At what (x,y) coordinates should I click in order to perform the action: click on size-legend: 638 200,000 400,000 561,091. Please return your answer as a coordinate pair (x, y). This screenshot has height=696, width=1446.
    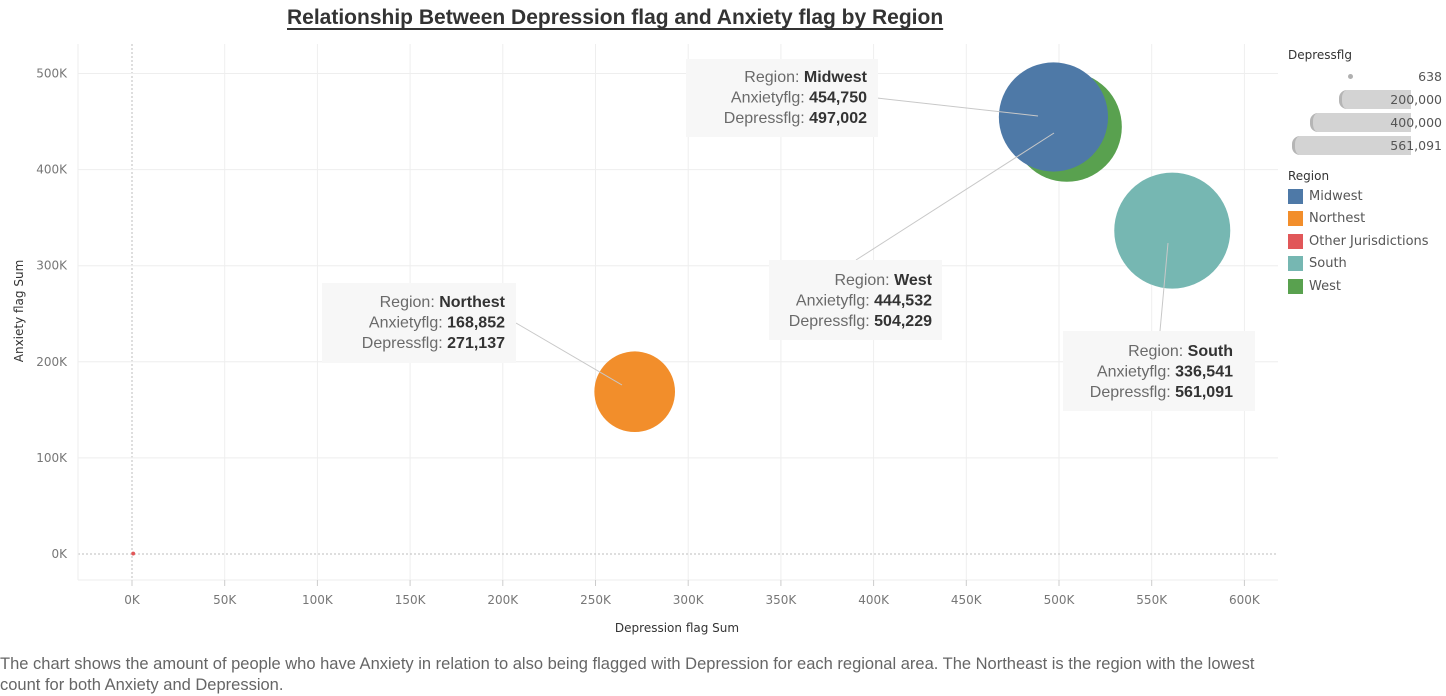
    Looking at the image, I should click on (1367, 111).